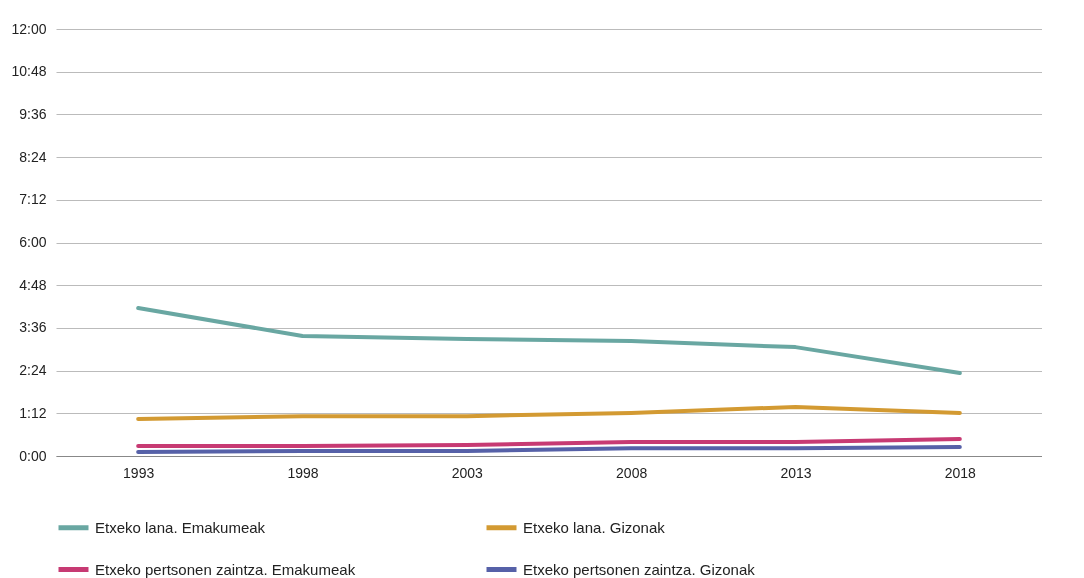 The height and width of the screenshot is (578, 1084). I want to click on x-tick-label: 2003, so click(467, 472).